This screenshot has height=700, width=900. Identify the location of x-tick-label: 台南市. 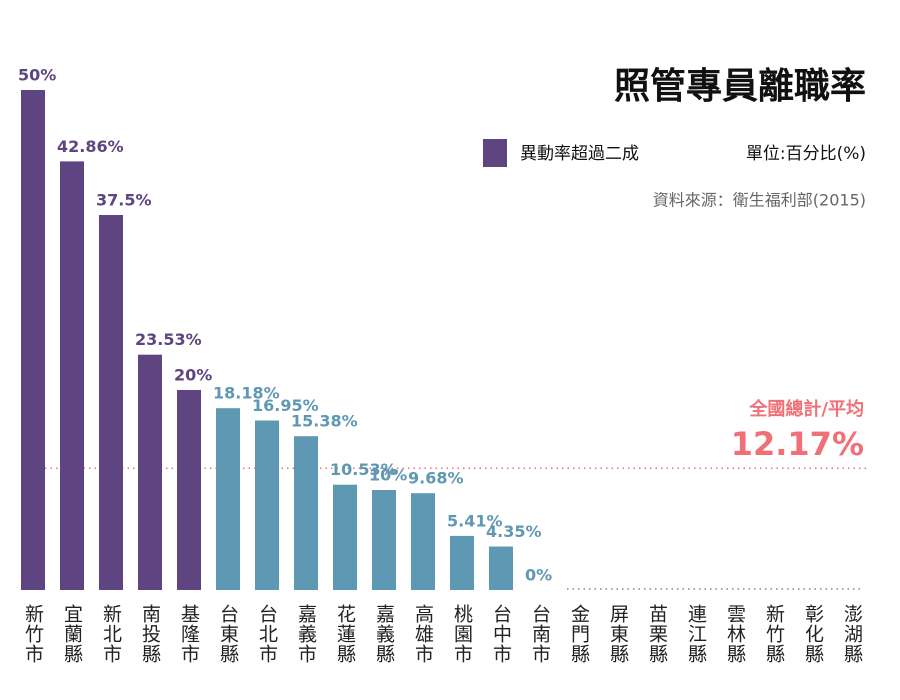
(540, 634).